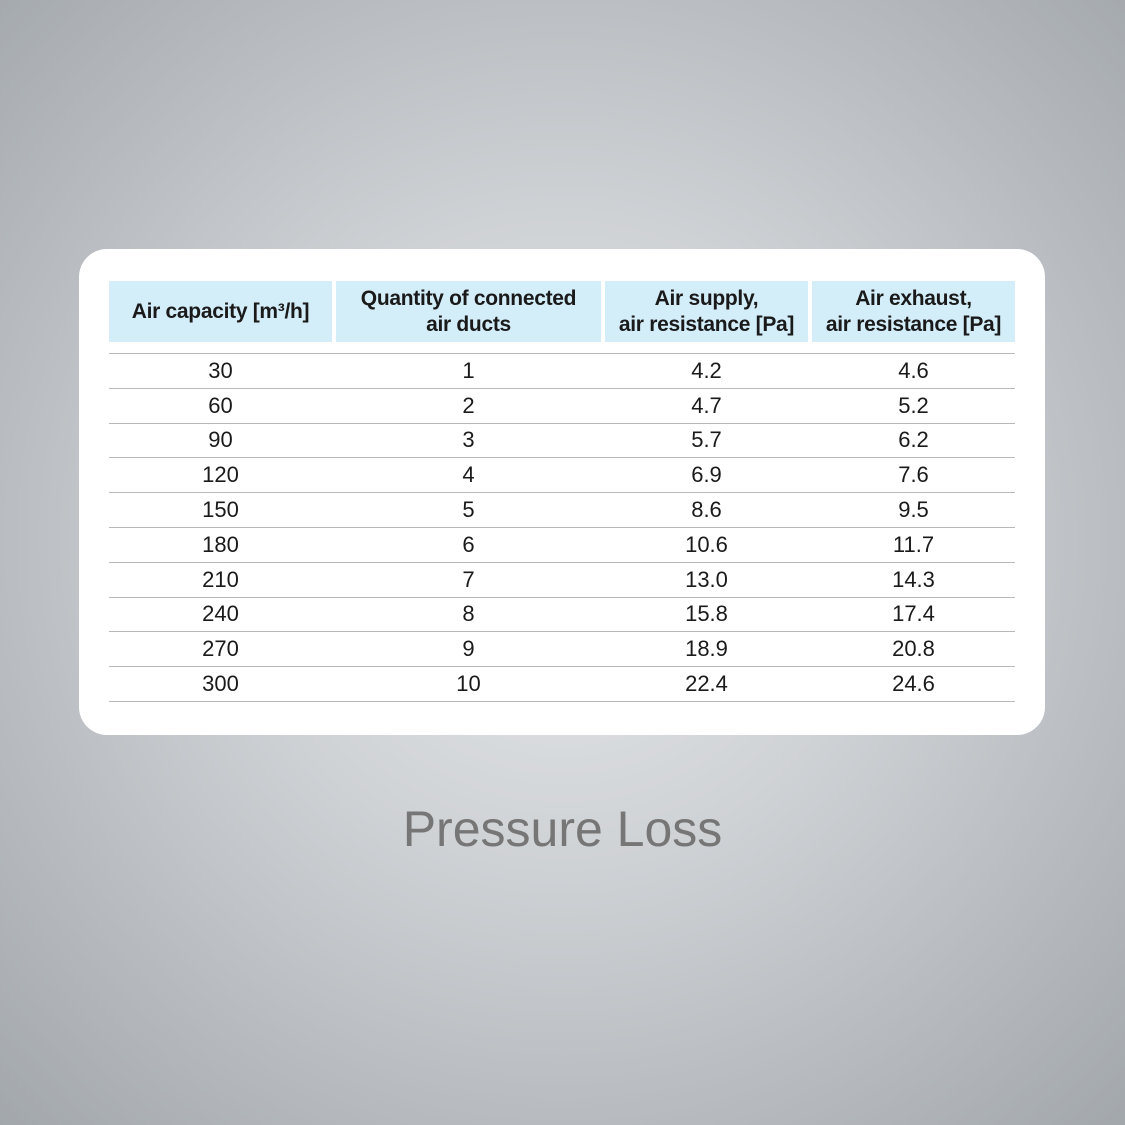 This screenshot has width=1125, height=1125. Describe the element at coordinates (706, 684) in the screenshot. I see `table-cell: 22.4` at that location.